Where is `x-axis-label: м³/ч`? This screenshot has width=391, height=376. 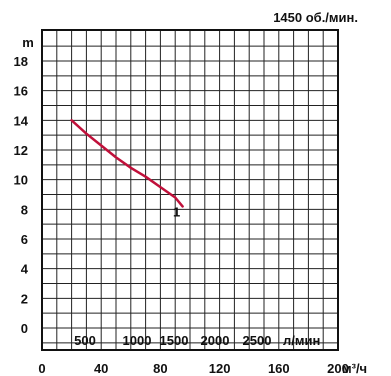
x-axis-label: м³/ч is located at coordinates (354, 368).